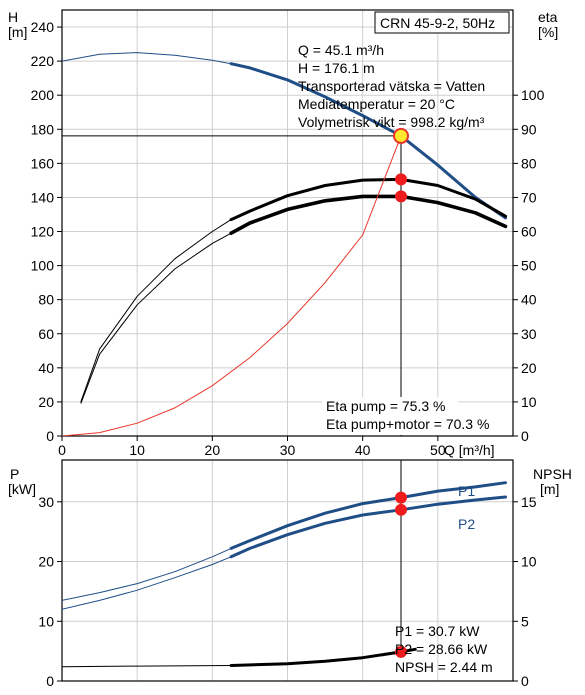 Image resolution: width=585 pixels, height=695 pixels. I want to click on eta-tick-label: 60, so click(529, 232).